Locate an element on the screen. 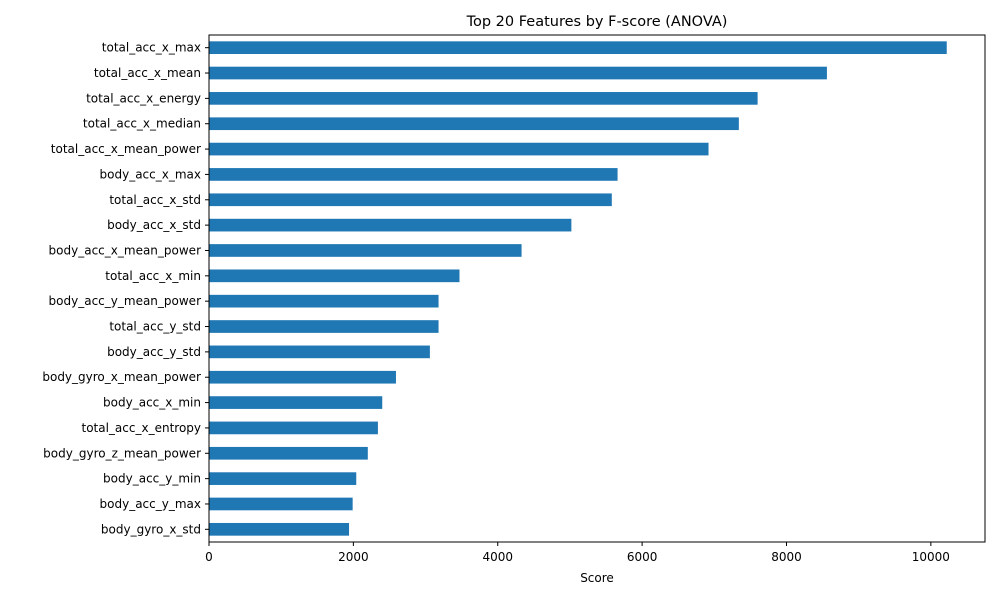 This screenshot has width=1000, height=600. y-tick-label-body_acc_y_mean_power: body_acc_y_mean_power is located at coordinates (125, 301).